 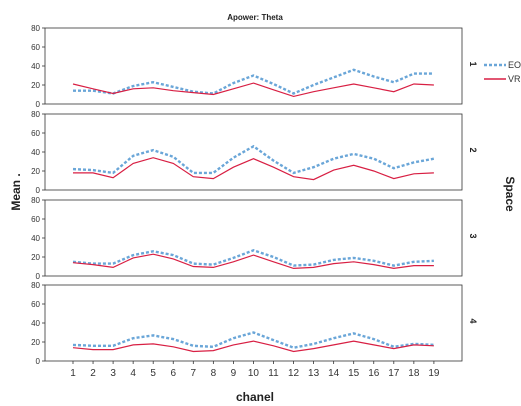 What do you see at coordinates (113, 373) in the screenshot?
I see `x-tick-label: 3` at bounding box center [113, 373].